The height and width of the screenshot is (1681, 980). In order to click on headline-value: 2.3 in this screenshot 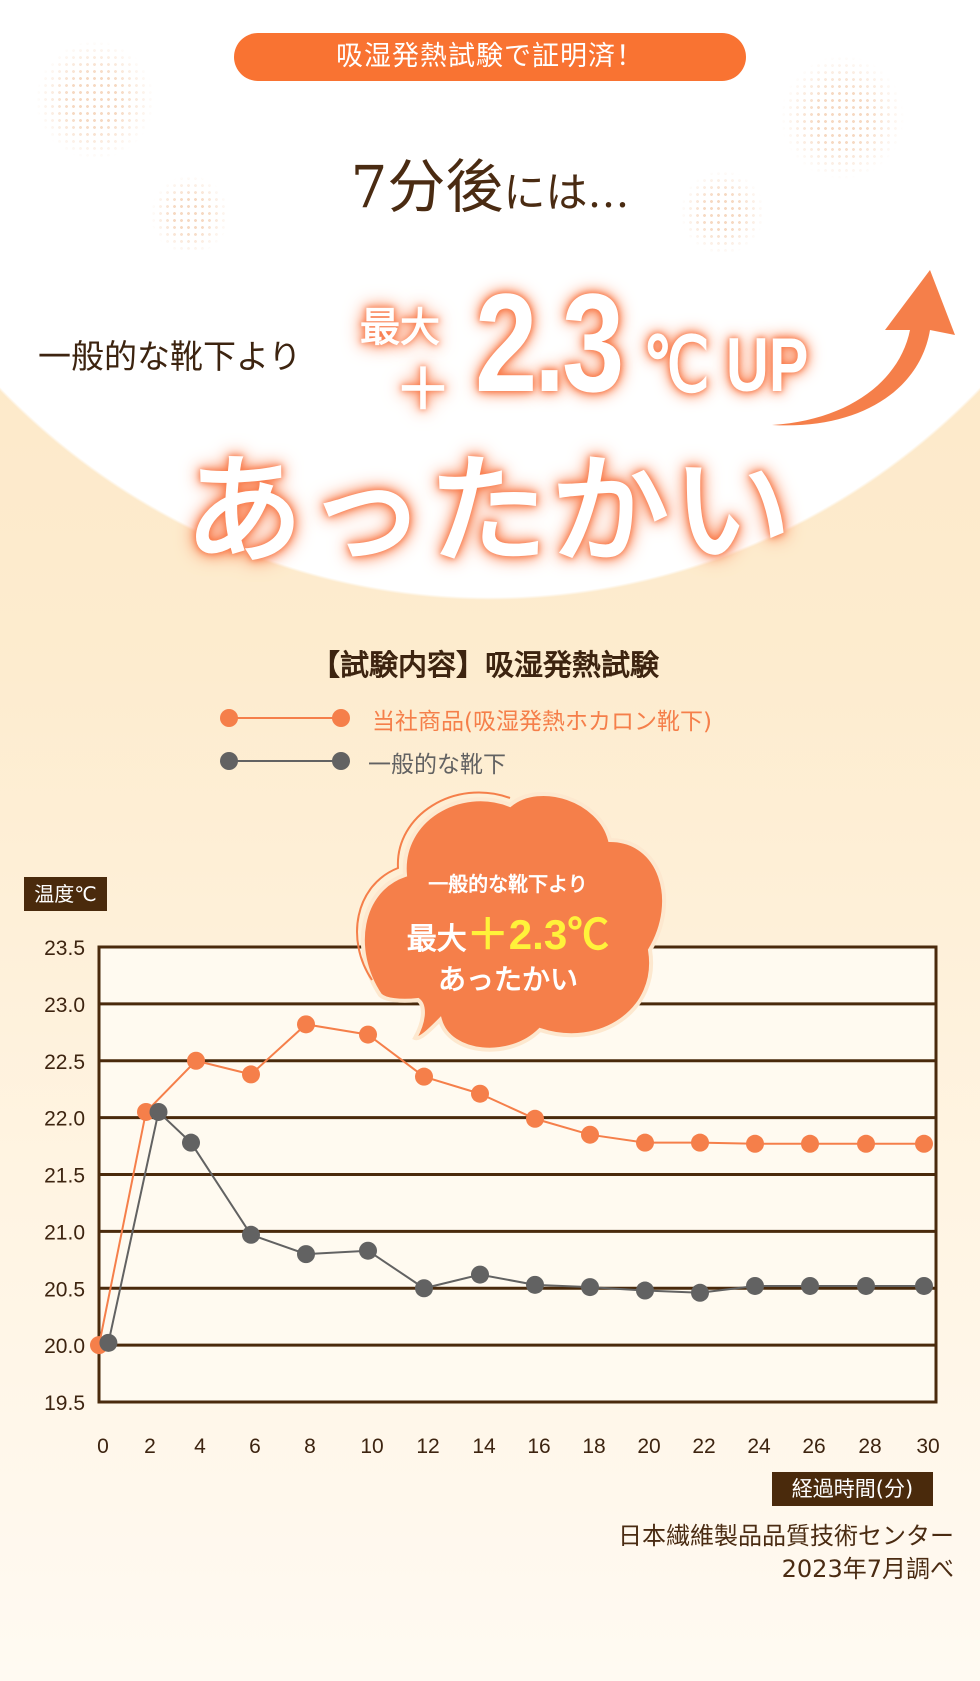, I will do `click(549, 342)`.